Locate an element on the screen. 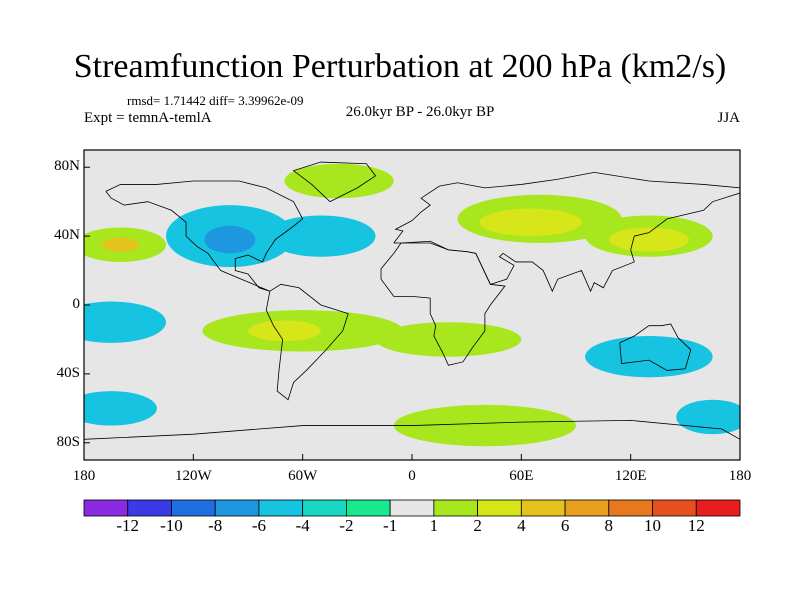  x-tick-label: 60W is located at coordinates (303, 476).